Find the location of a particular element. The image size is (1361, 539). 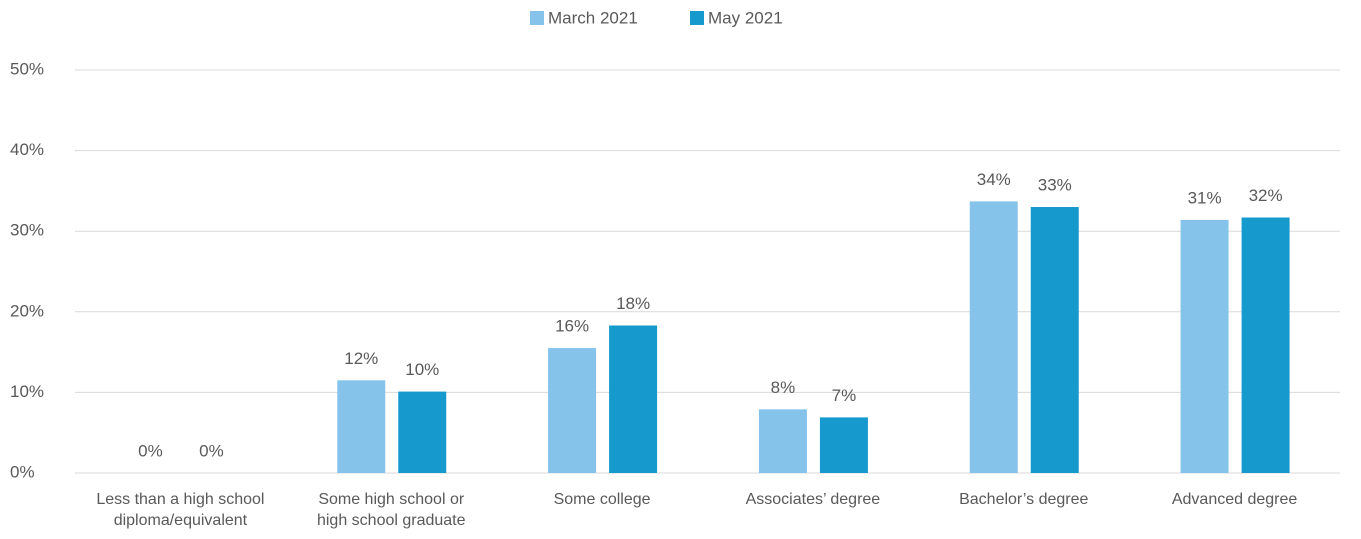

y-tick-label: 40% is located at coordinates (27, 149).